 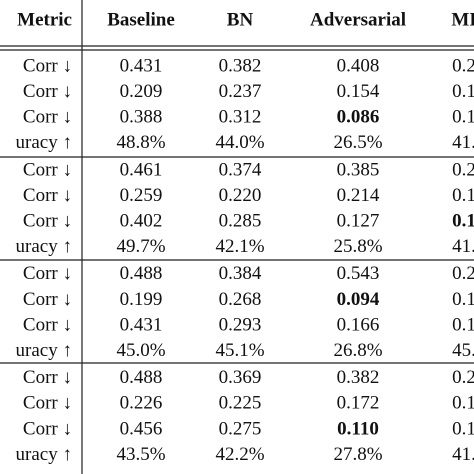 What do you see at coordinates (358, 169) in the screenshot?
I see `cell: 0.385` at bounding box center [358, 169].